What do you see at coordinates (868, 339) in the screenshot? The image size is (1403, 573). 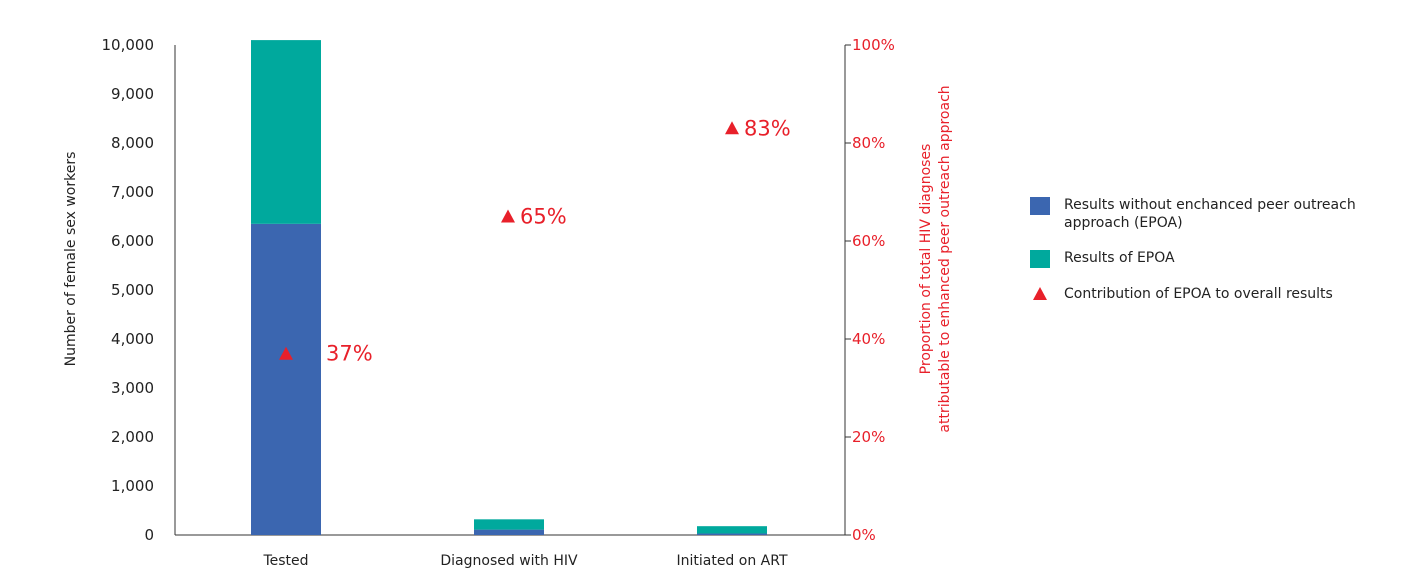 I see `right-tick-label: 40%` at bounding box center [868, 339].